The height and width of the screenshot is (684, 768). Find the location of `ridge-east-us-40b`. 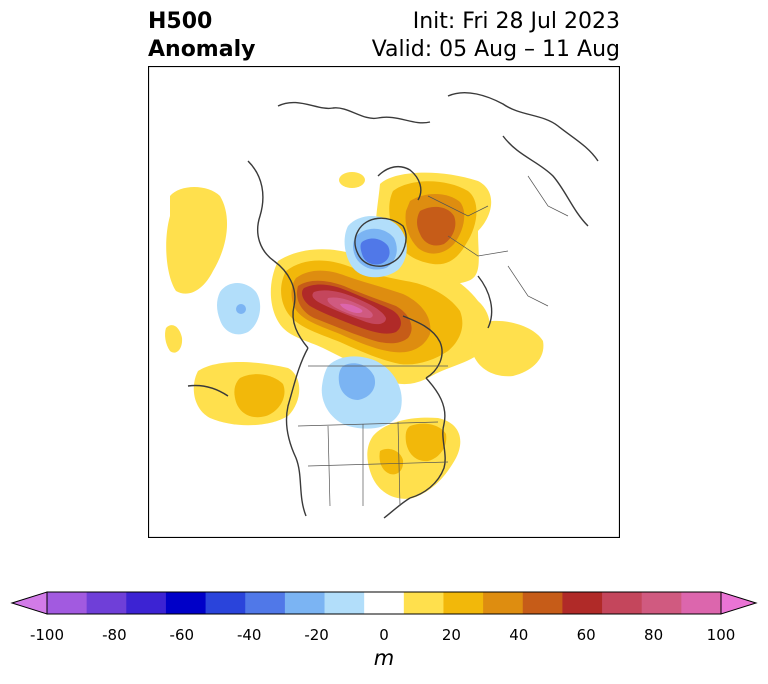

ridge-east-us-40b is located at coordinates (391, 461).